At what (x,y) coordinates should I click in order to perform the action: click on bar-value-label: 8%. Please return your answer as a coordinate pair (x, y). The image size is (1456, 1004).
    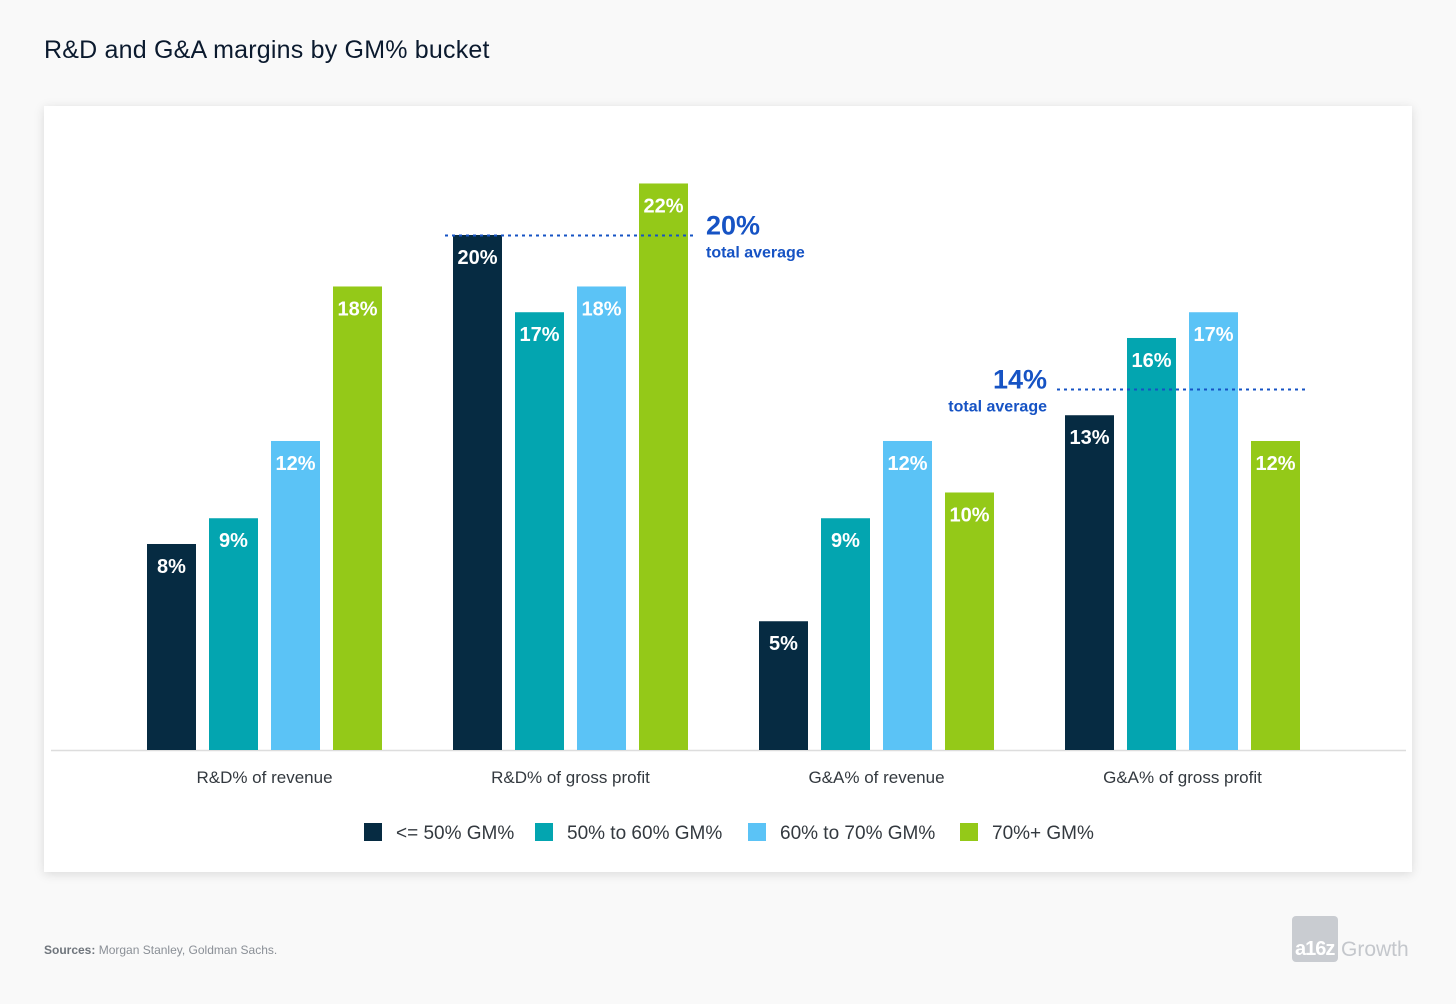
    Looking at the image, I should click on (171, 567).